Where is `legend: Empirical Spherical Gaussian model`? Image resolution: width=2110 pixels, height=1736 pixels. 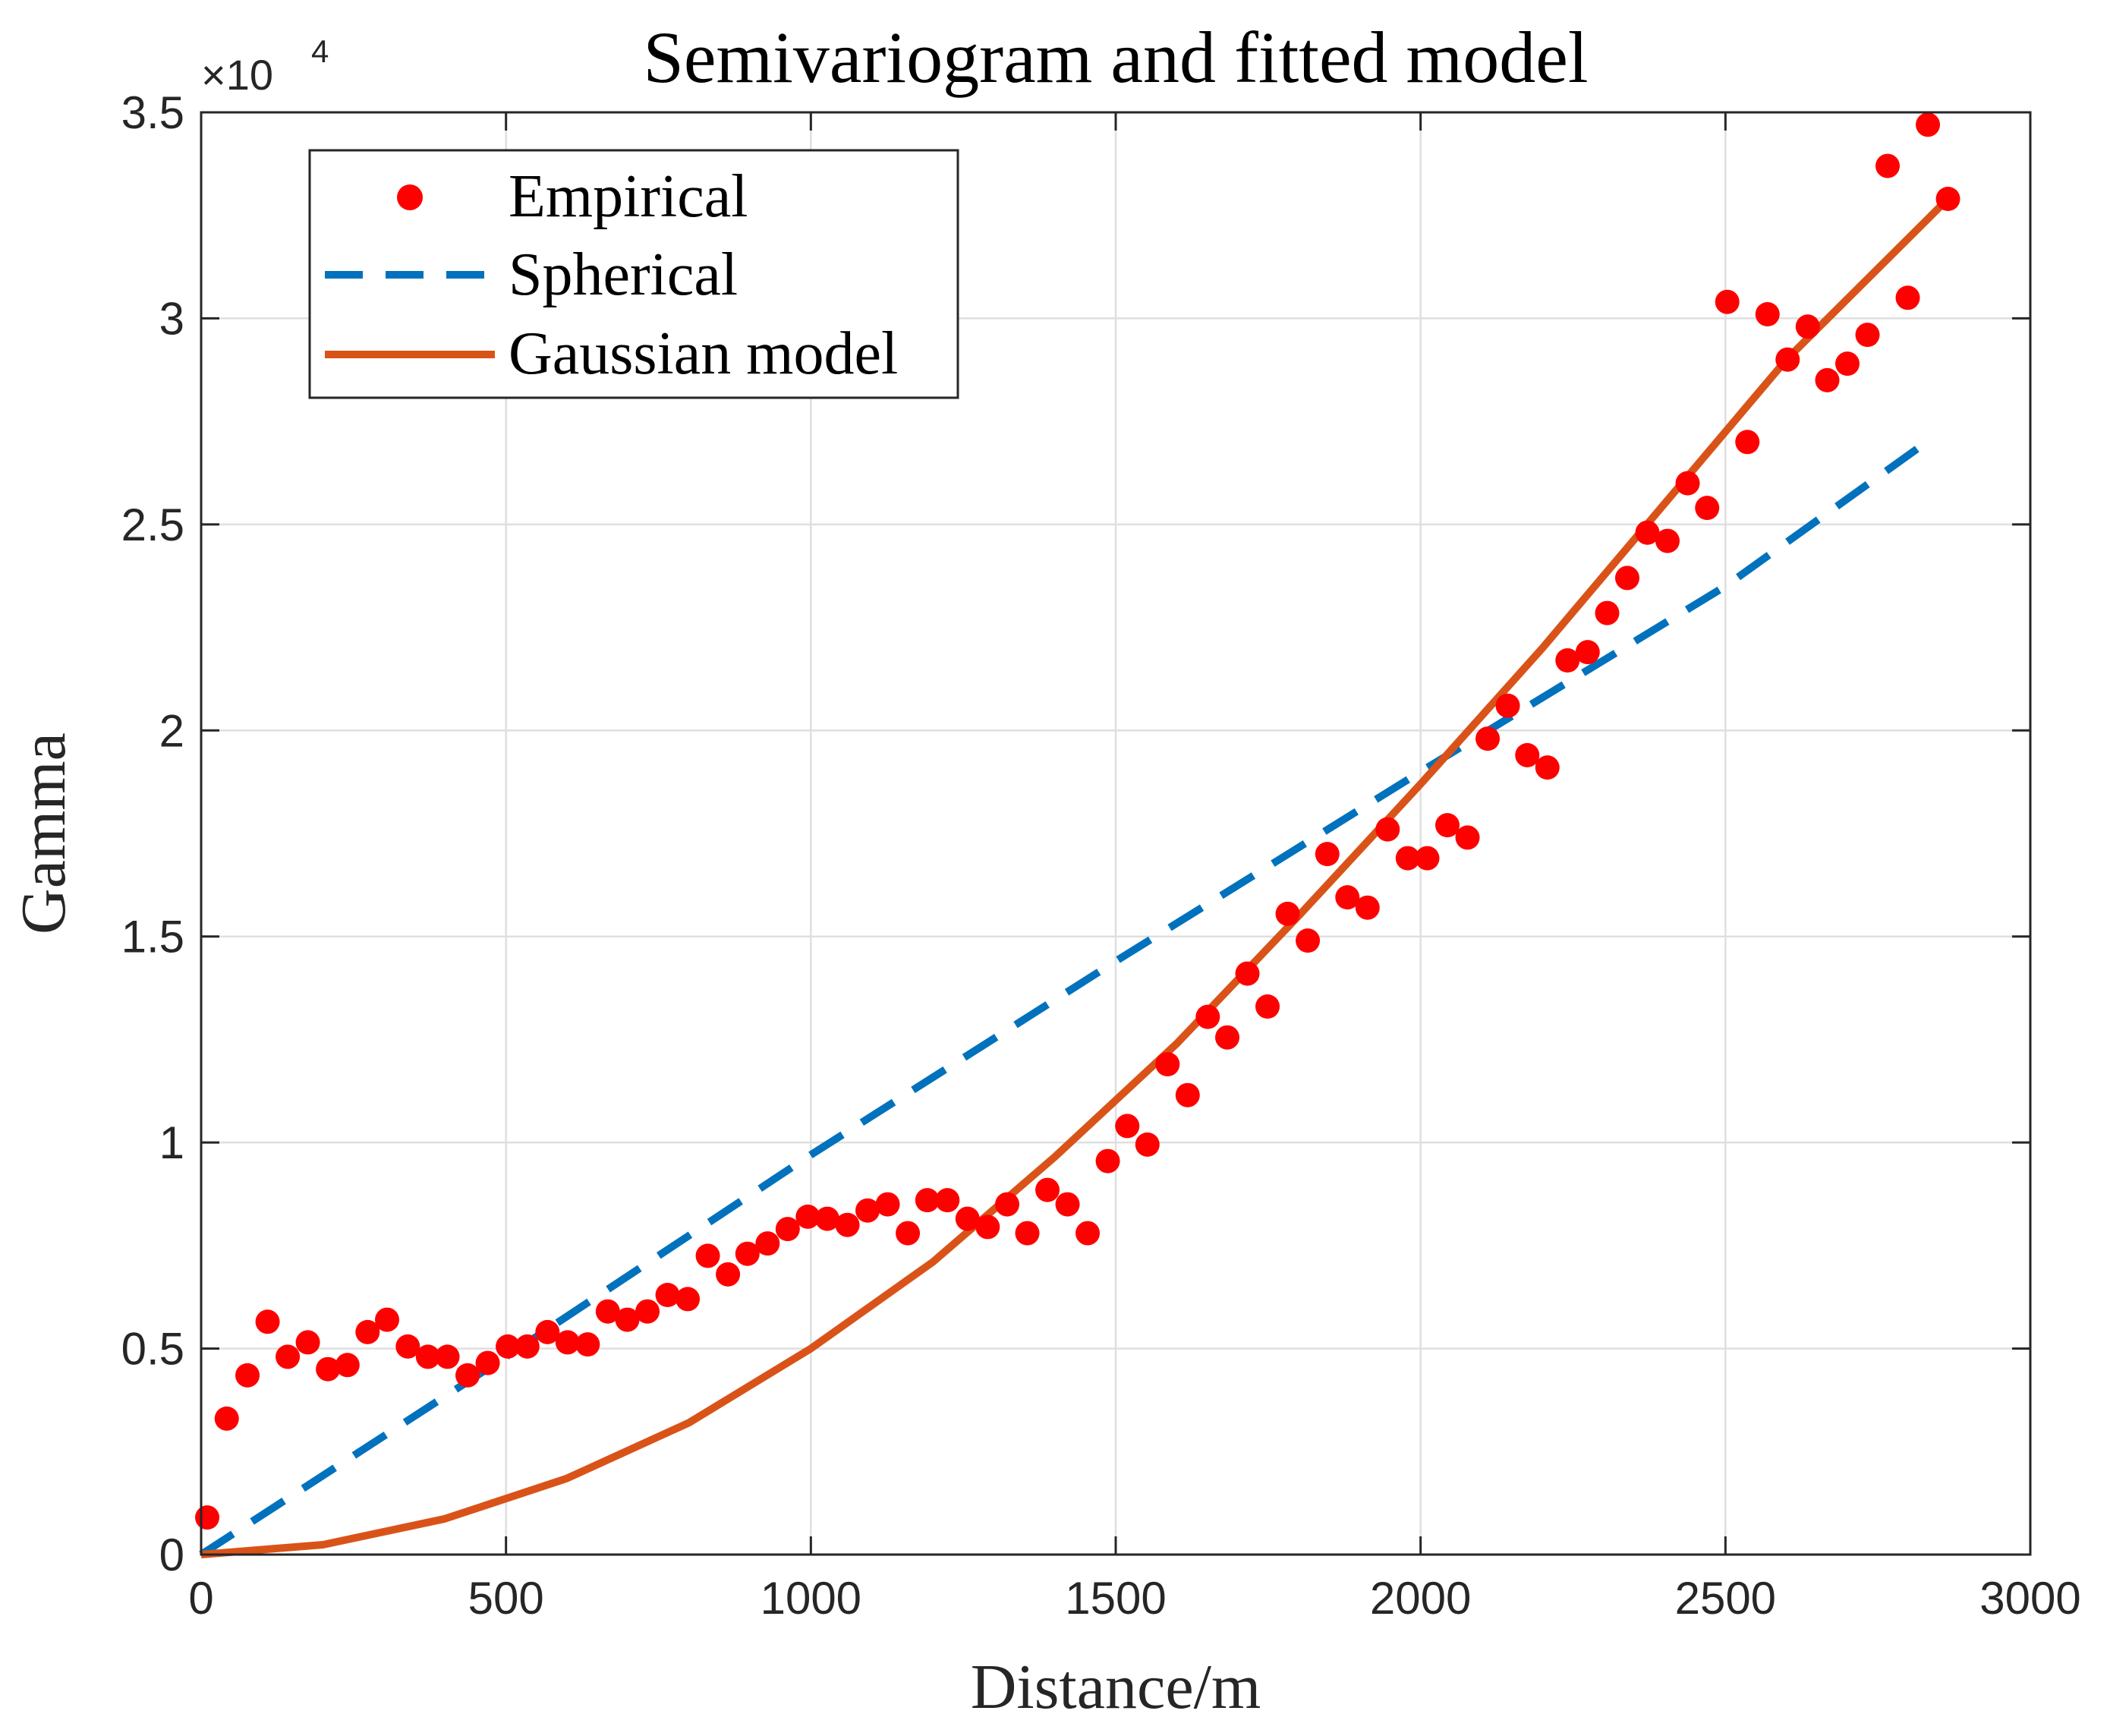 legend: Empirical Spherical Gaussian model is located at coordinates (633, 274).